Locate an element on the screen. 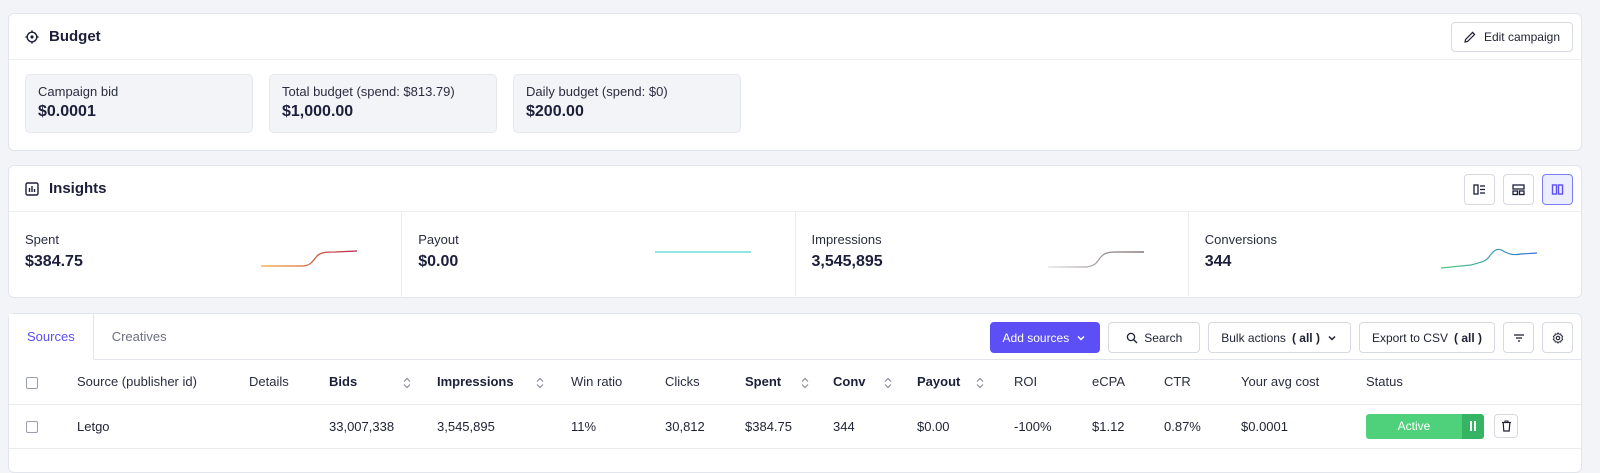 This screenshot has height=473, width=1600. metric-label: Daily budget (spend: $0) is located at coordinates (597, 91).